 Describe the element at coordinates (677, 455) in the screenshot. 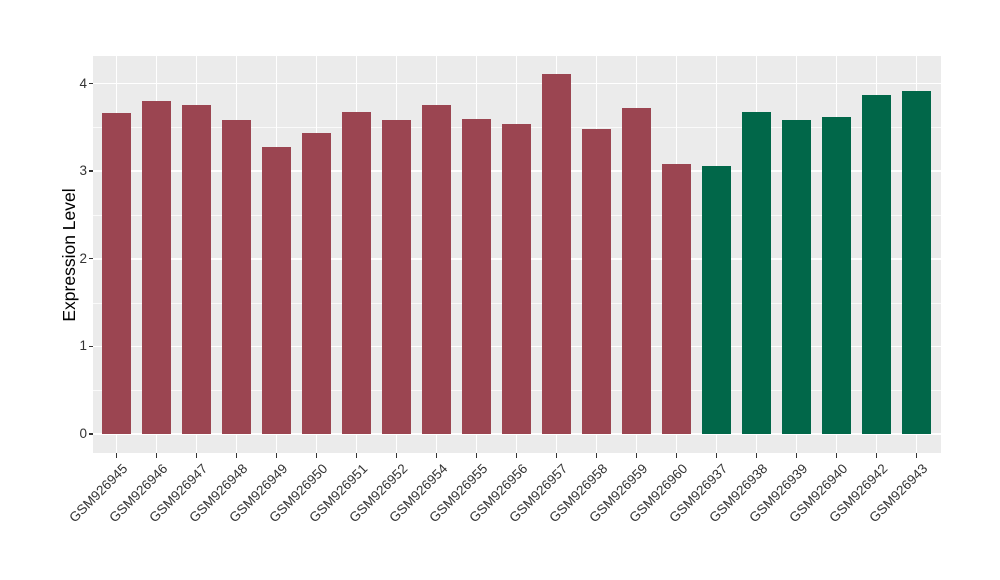

I see `x-tick-mark-GSM926960` at that location.